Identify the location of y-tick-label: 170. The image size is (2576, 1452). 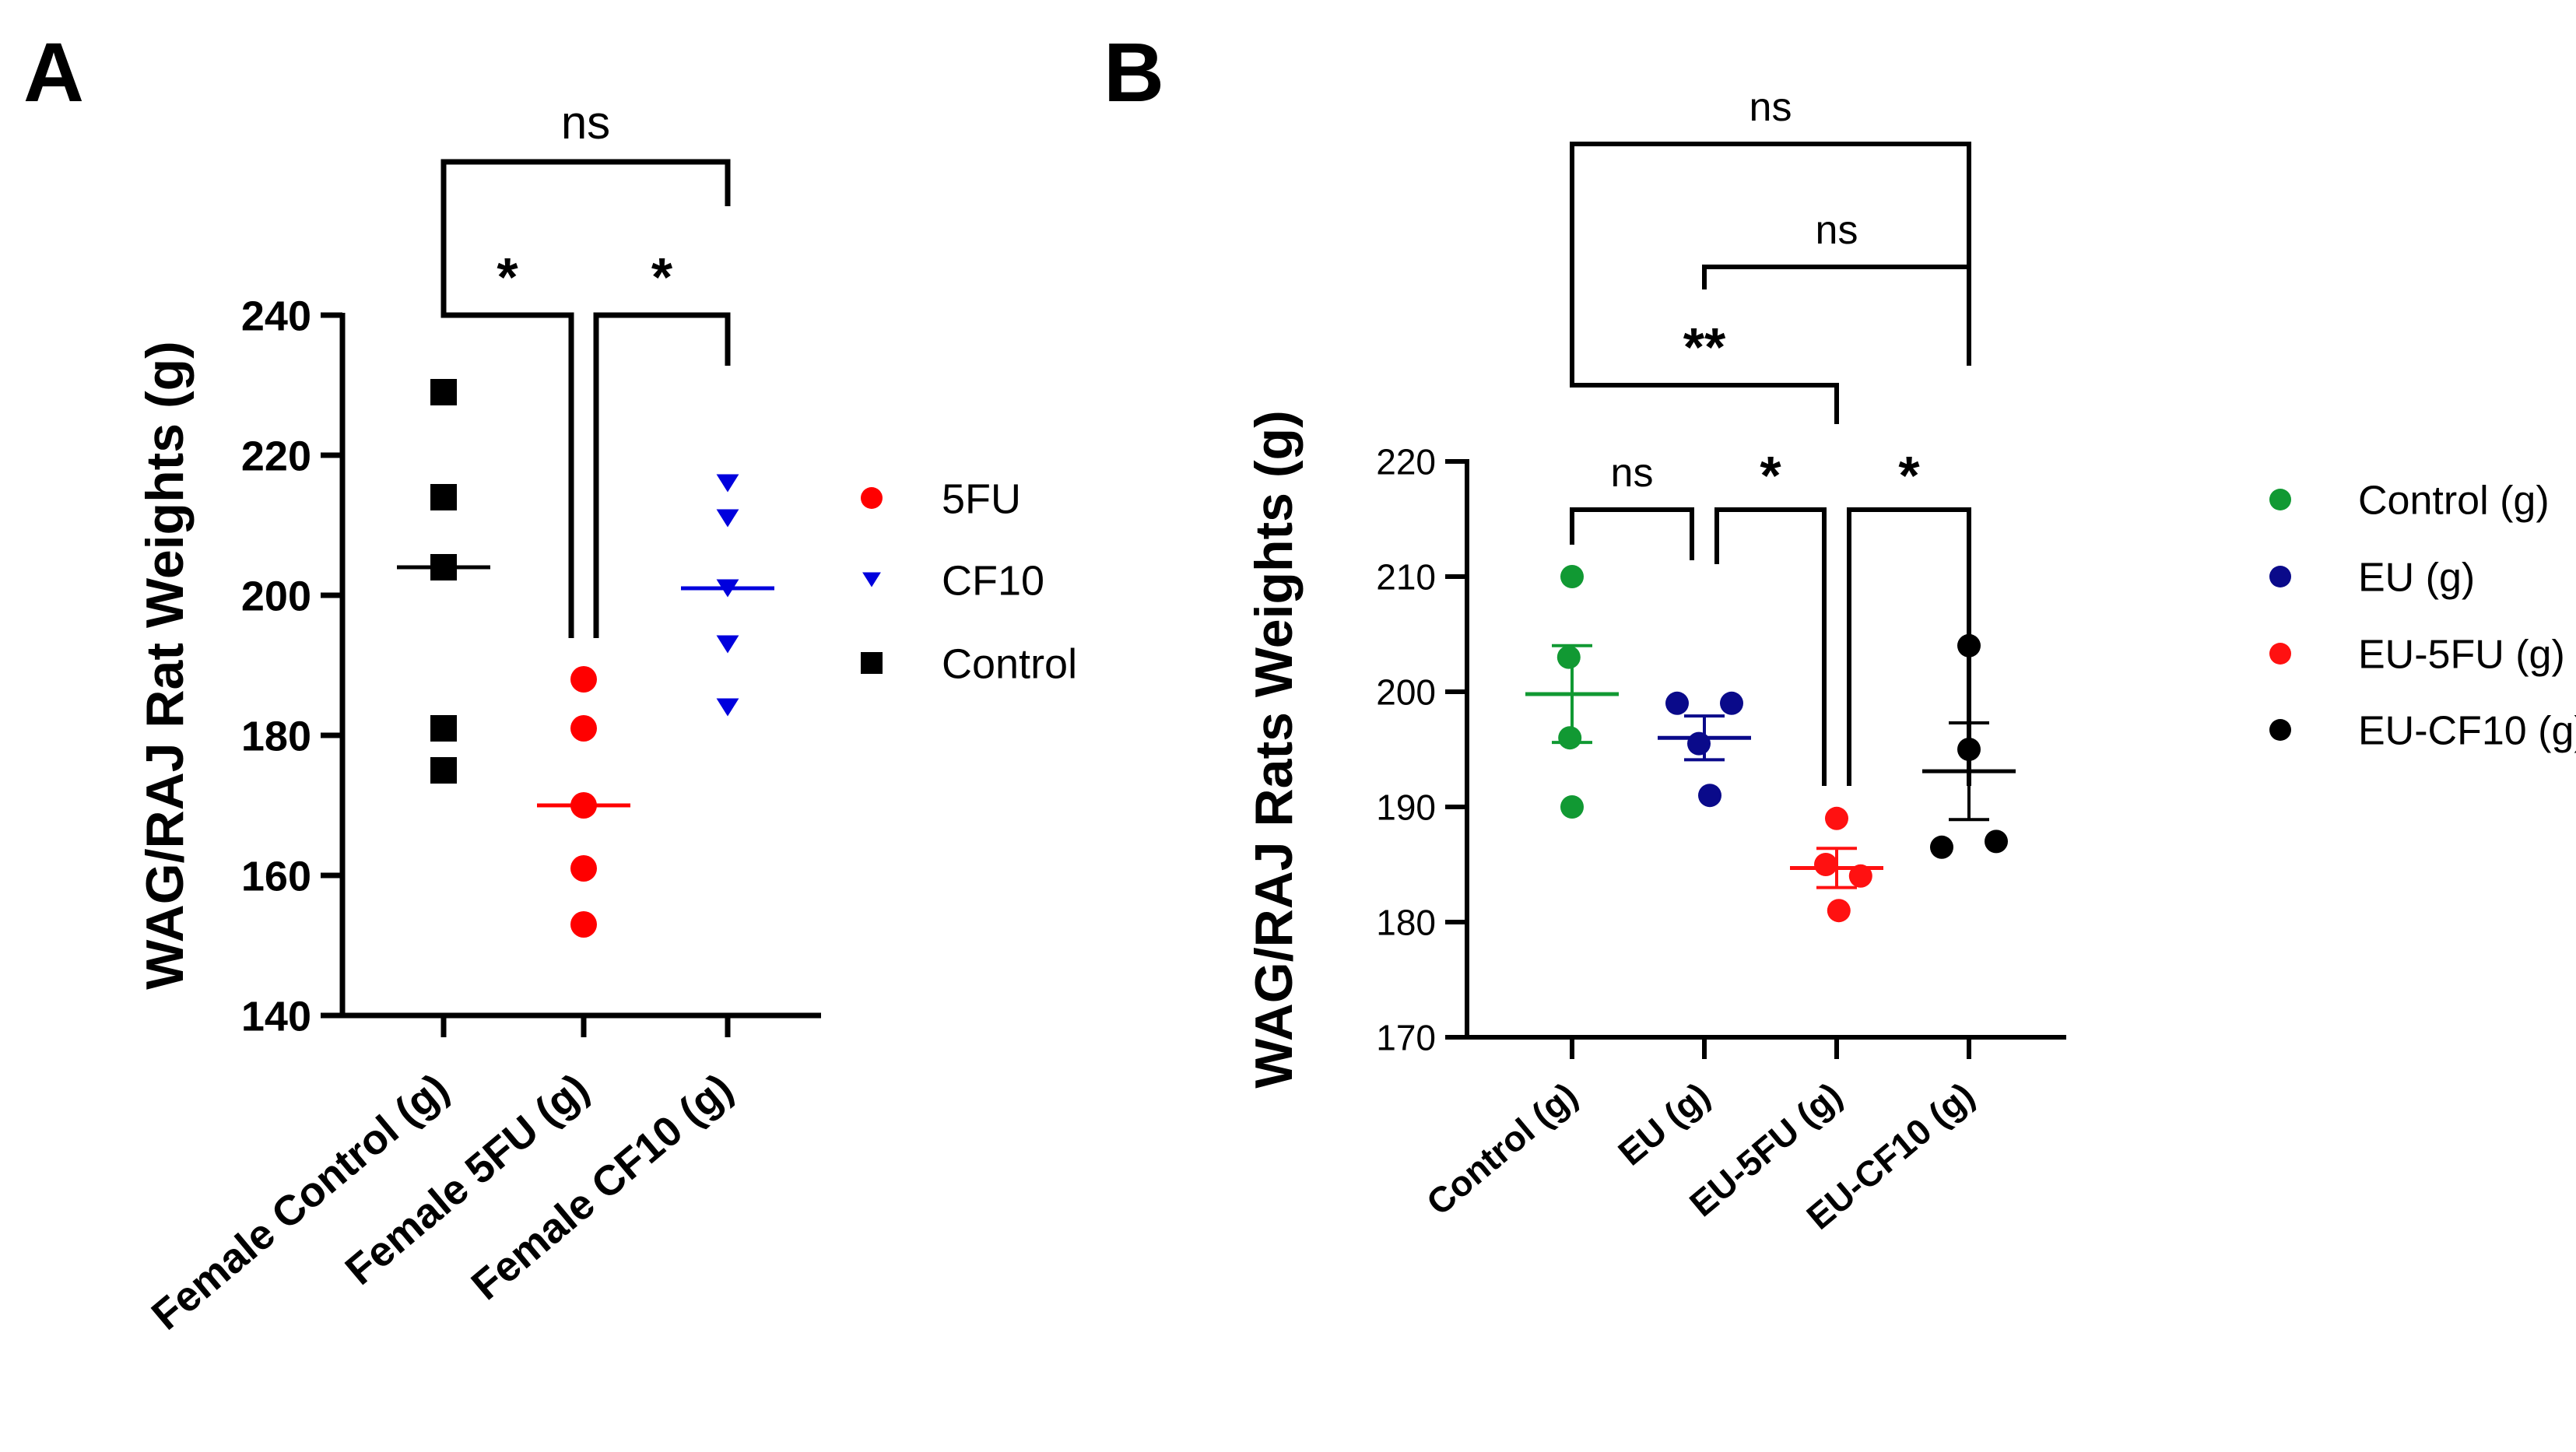
(1406, 1038).